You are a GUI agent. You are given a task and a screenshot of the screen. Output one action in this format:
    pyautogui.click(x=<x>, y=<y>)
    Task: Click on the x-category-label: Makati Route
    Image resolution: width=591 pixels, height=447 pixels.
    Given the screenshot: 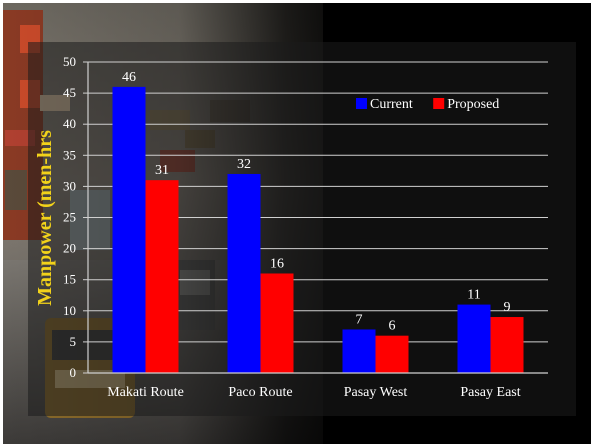 What is the action you would take?
    pyautogui.click(x=145, y=392)
    